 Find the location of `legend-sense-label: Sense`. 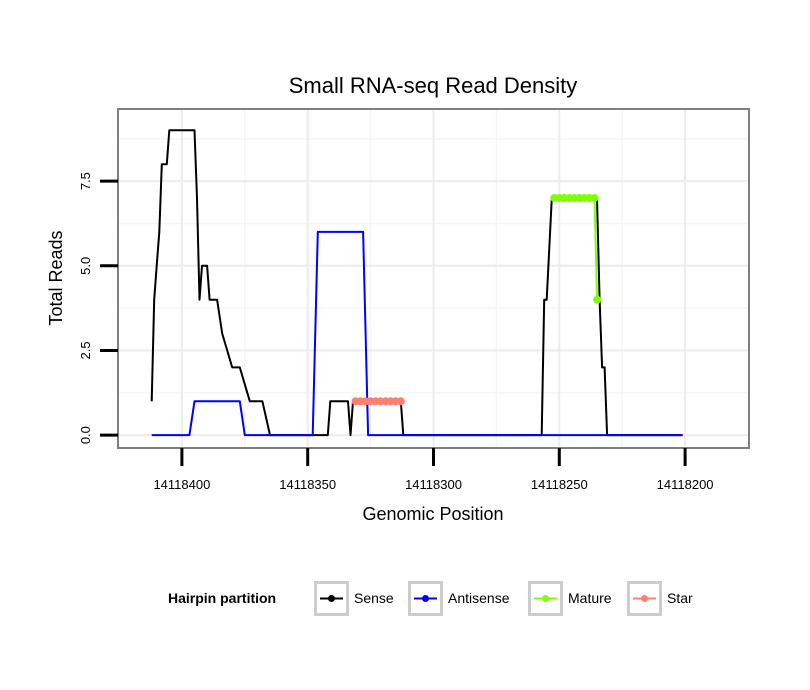

legend-sense-label: Sense is located at coordinates (374, 598).